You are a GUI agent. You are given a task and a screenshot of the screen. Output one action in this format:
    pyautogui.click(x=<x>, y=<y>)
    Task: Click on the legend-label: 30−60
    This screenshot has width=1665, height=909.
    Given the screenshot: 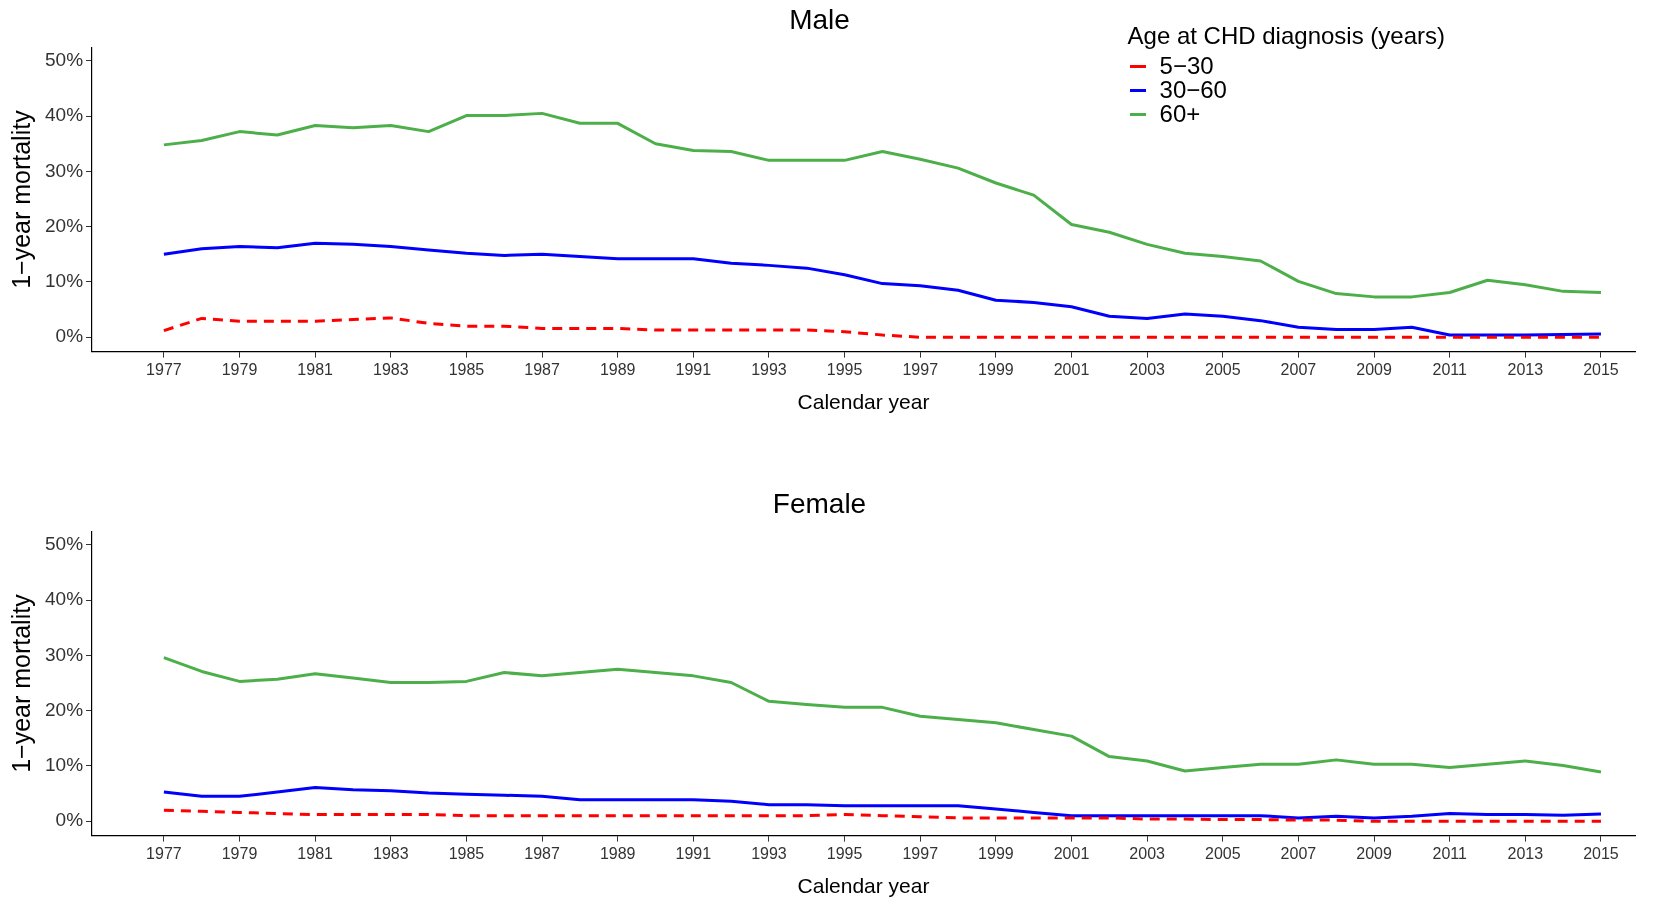 What is the action you would take?
    pyautogui.click(x=1193, y=89)
    